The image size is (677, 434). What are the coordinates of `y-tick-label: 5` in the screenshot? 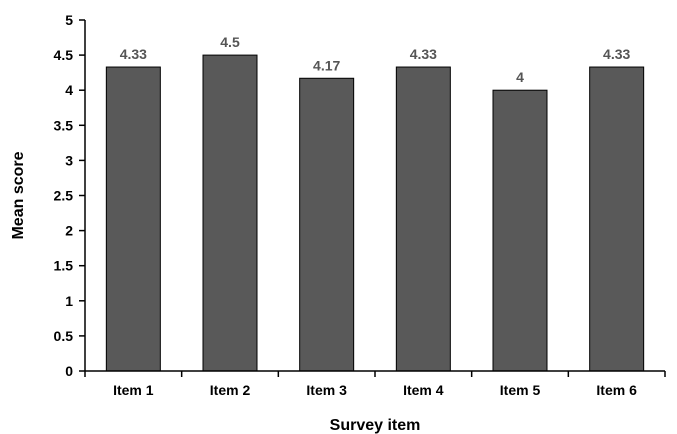 It's located at (69, 20).